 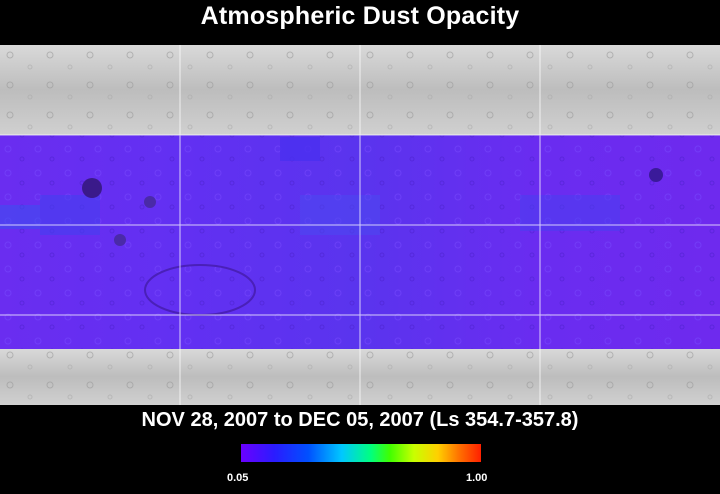 I want to click on olympus-mons-feature, so click(x=92, y=188).